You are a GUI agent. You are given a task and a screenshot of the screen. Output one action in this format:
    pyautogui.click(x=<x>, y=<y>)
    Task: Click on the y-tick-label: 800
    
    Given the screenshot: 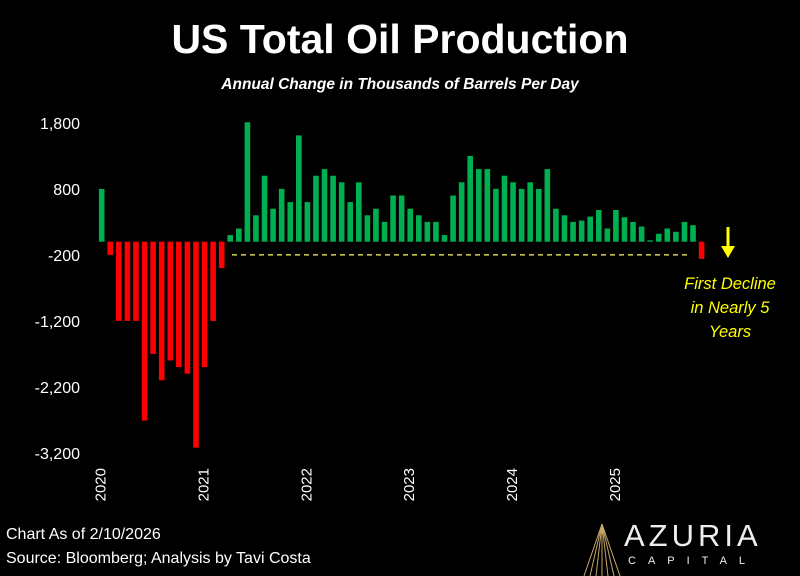 What is the action you would take?
    pyautogui.click(x=66, y=190)
    